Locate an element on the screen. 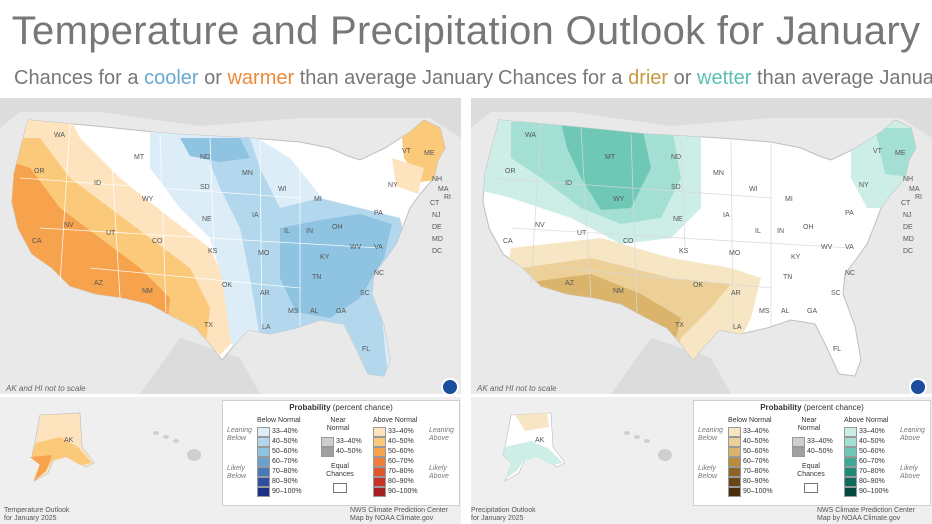  below-range-label: 33–40% is located at coordinates (756, 431).